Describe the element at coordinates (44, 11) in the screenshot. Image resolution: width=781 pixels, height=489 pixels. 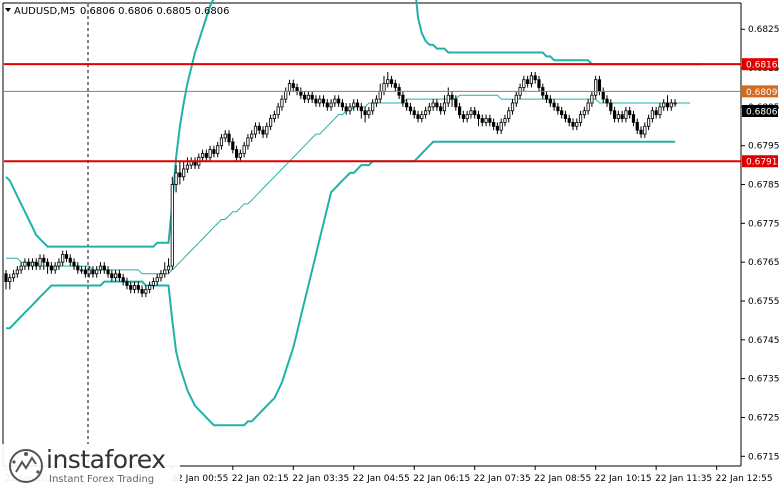
I see `chart-symbol: AUDUSD,M5` at that location.